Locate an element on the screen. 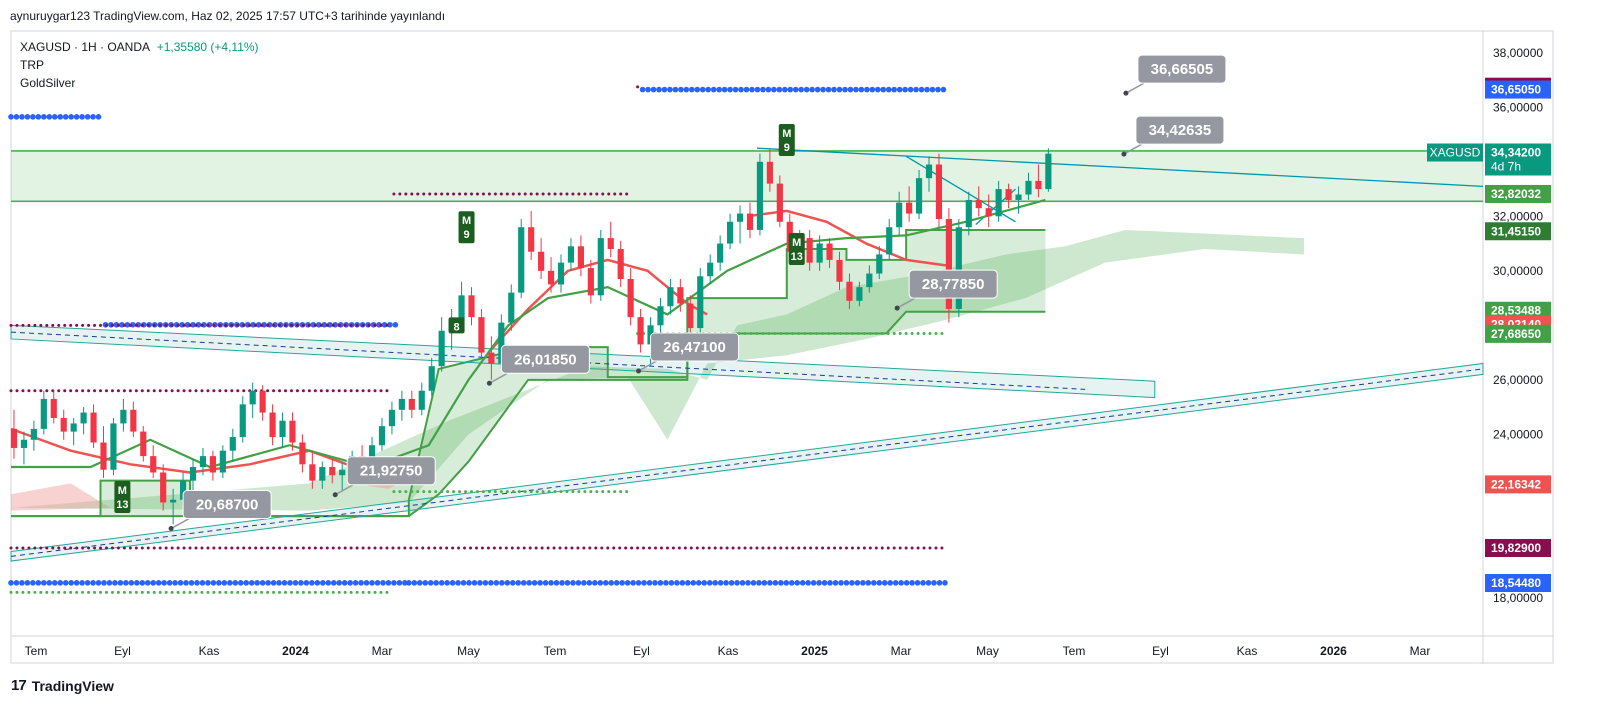 This screenshot has width=1600, height=718. symbol-row: XAGUSD · 1H · OANDA +1,35580 (+4,11%) is located at coordinates (139, 47).